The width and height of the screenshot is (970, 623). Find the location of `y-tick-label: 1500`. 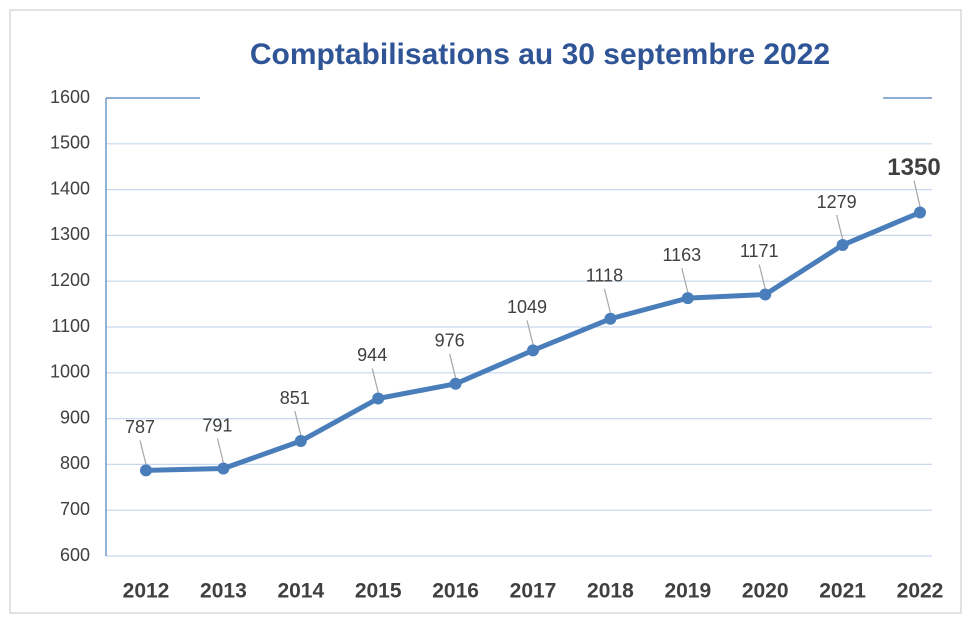

y-tick-label: 1500 is located at coordinates (70, 143).